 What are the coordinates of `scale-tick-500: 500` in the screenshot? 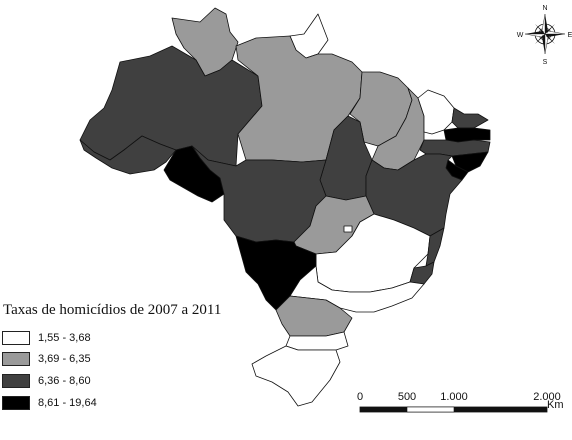 It's located at (407, 397).